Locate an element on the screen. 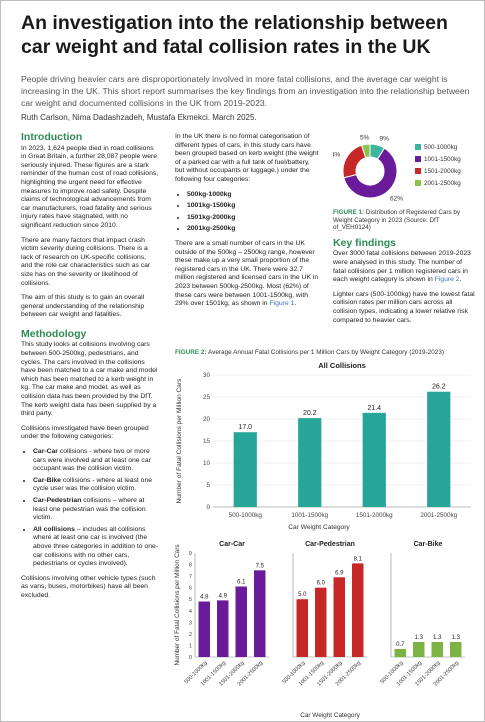 The height and width of the screenshot is (722, 485). legend-label: 500-1000kg is located at coordinates (441, 147).